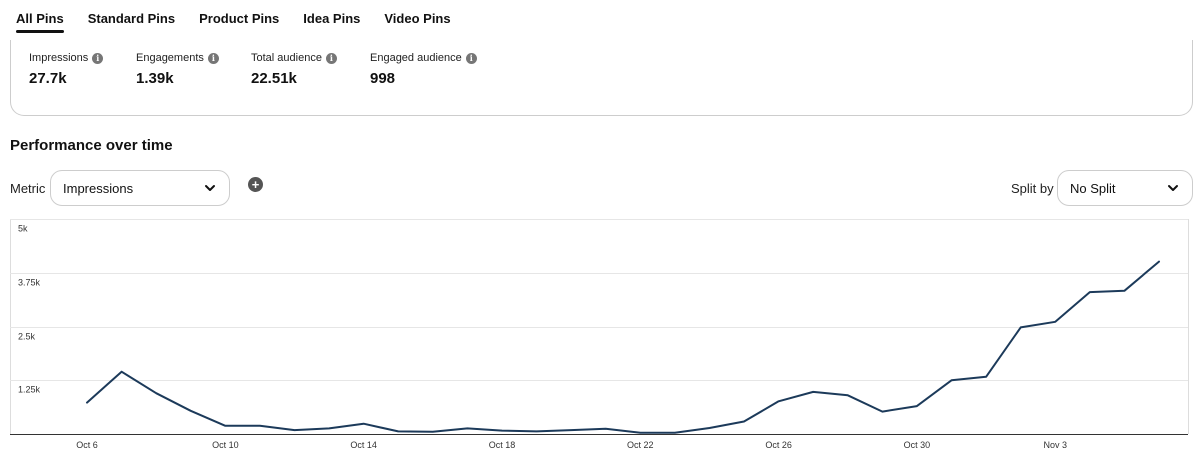  Describe the element at coordinates (239, 18) in the screenshot. I see `tab-product-pins: Product Pins` at that location.